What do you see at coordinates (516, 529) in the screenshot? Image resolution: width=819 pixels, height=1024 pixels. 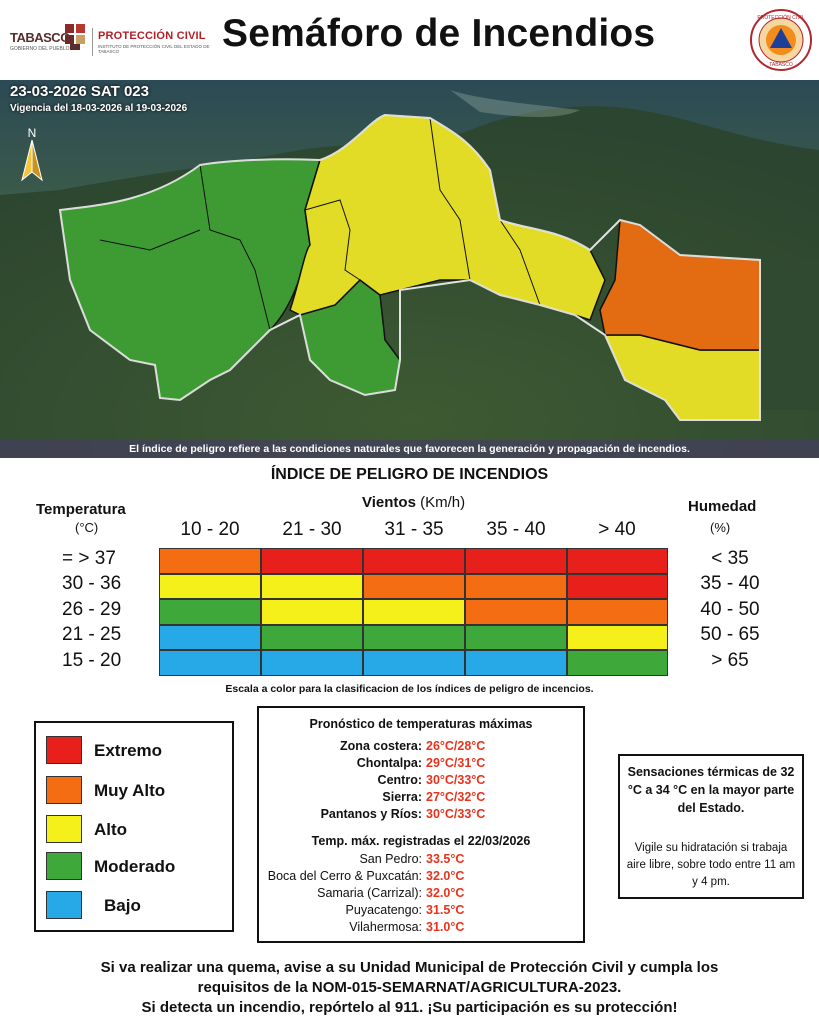 I see `wind-column-header: 35 - 40` at bounding box center [516, 529].